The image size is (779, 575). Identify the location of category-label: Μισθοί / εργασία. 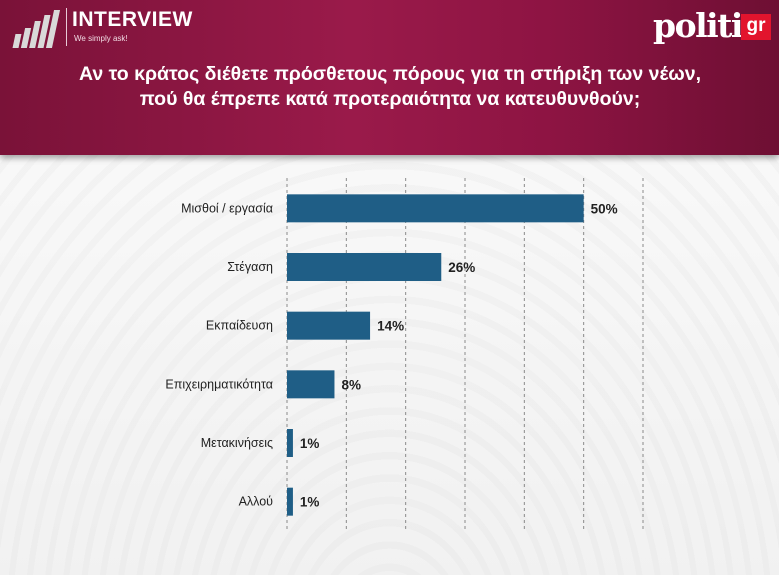
(227, 208).